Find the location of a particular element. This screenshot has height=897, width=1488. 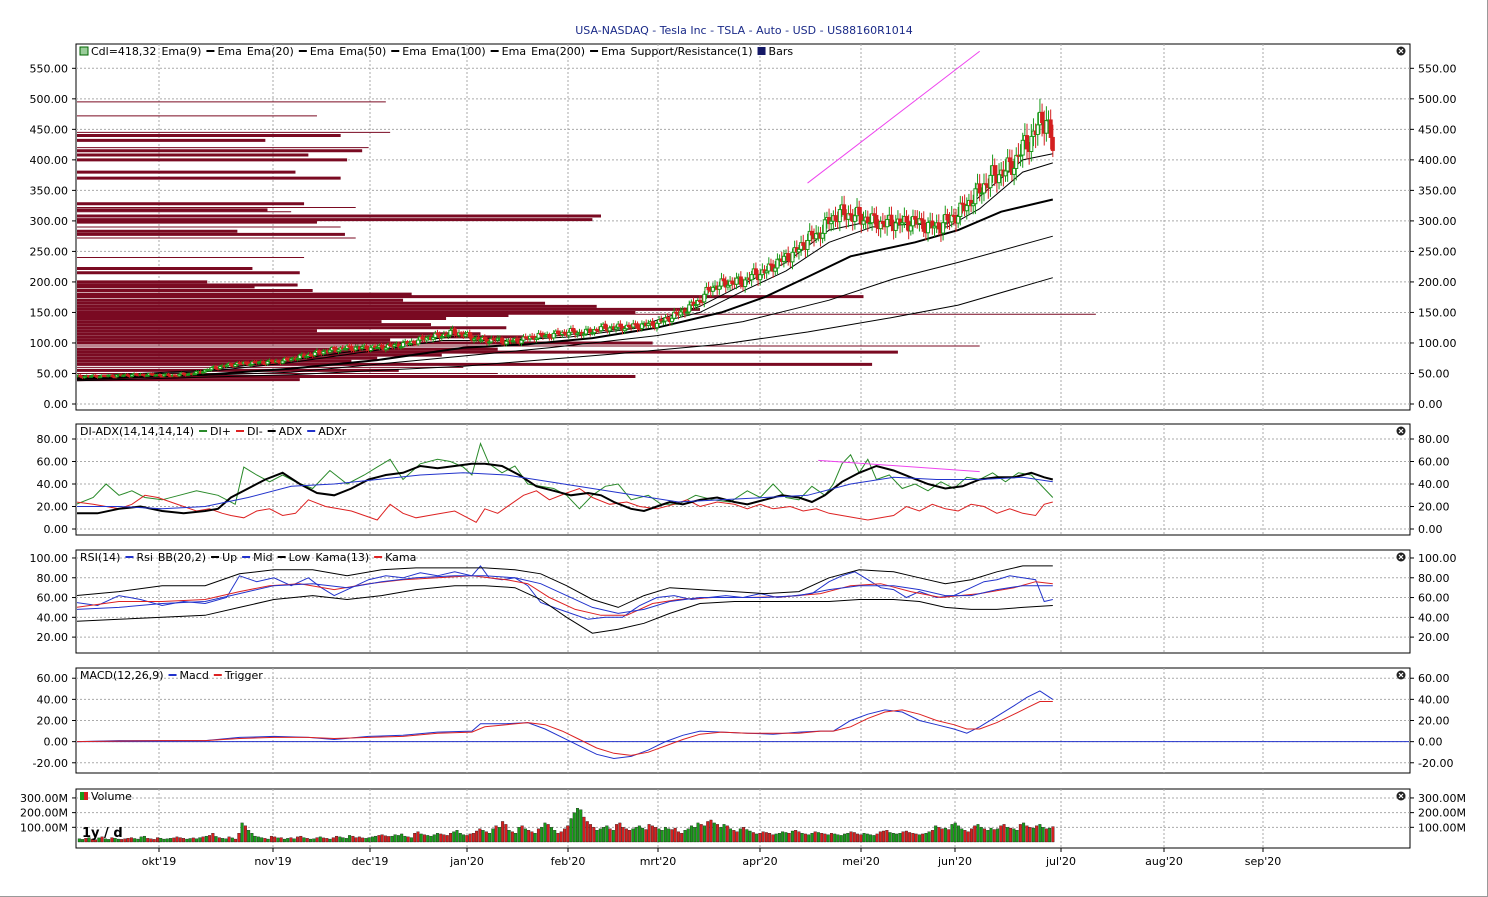

price-legend-item: Ema(100) is located at coordinates (459, 51).